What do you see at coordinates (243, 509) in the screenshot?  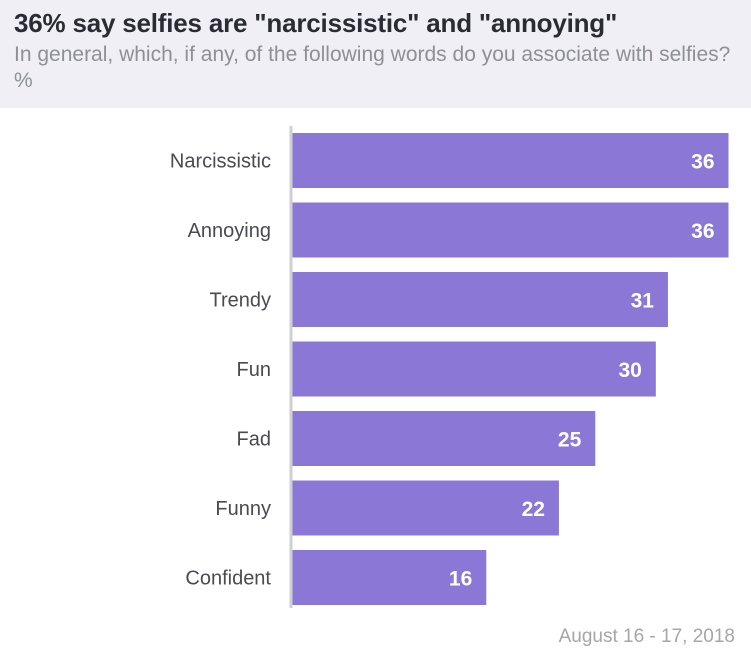 I see `category-label: Funny` at bounding box center [243, 509].